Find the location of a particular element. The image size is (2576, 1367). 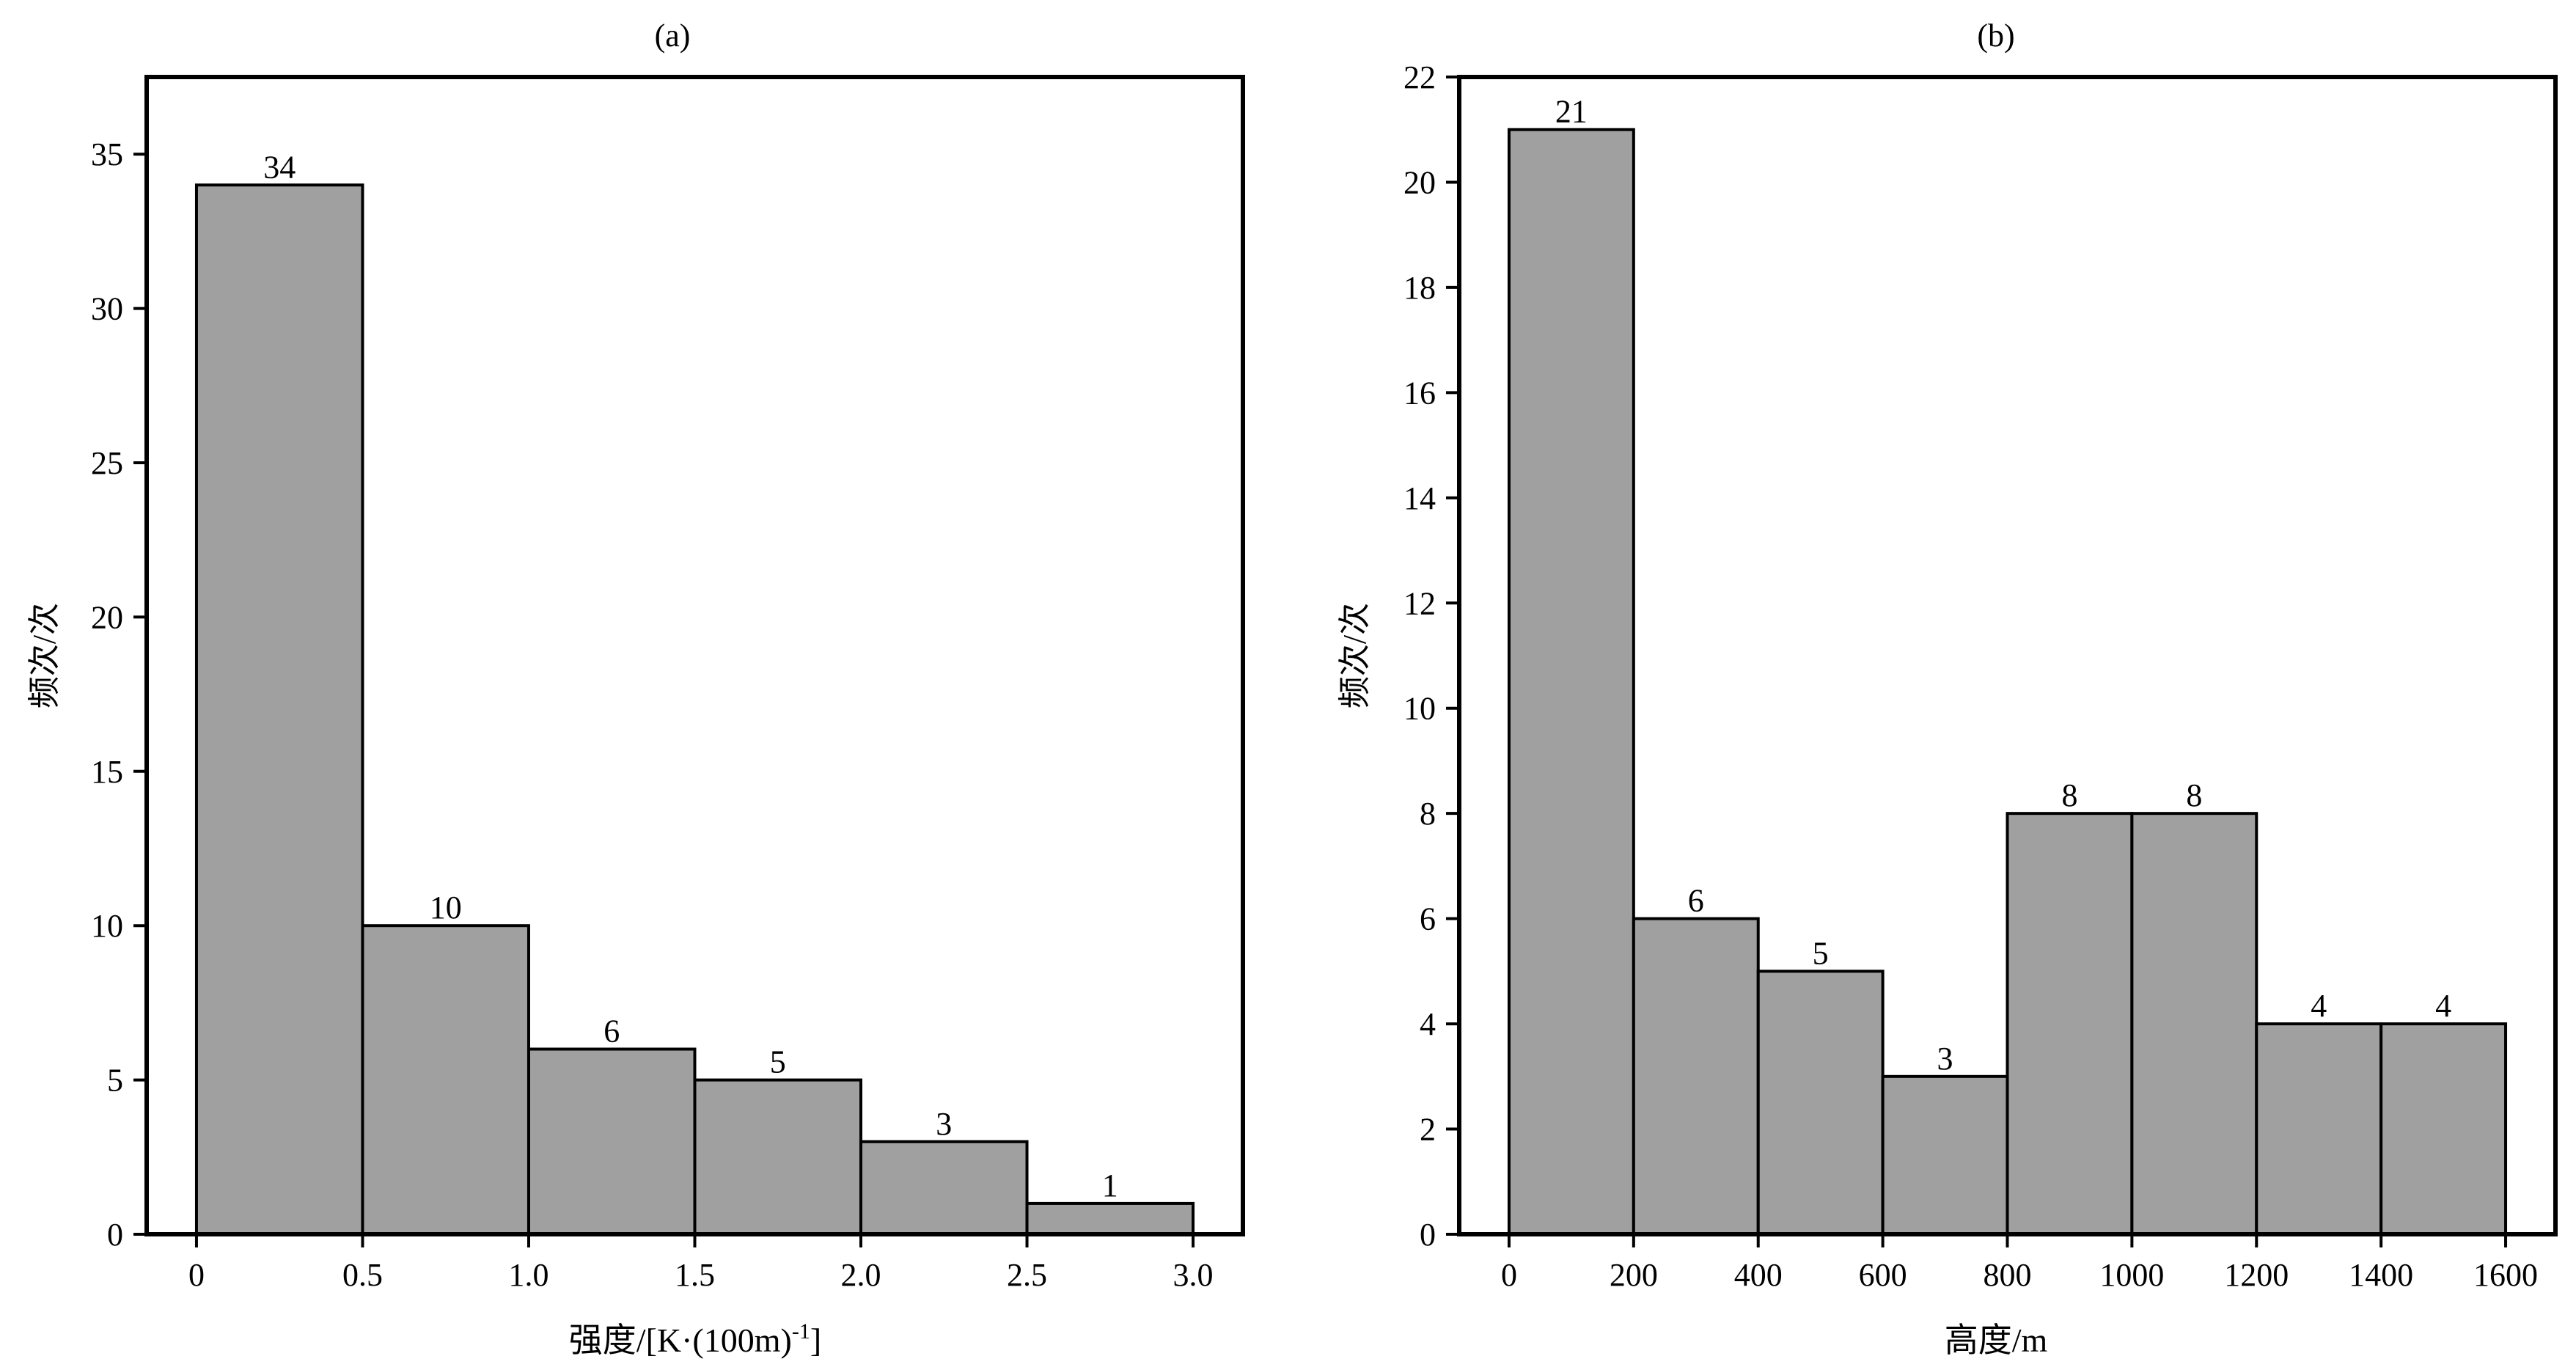

panel-b-y-axis-label: 频次/次 is located at coordinates (1355, 656).